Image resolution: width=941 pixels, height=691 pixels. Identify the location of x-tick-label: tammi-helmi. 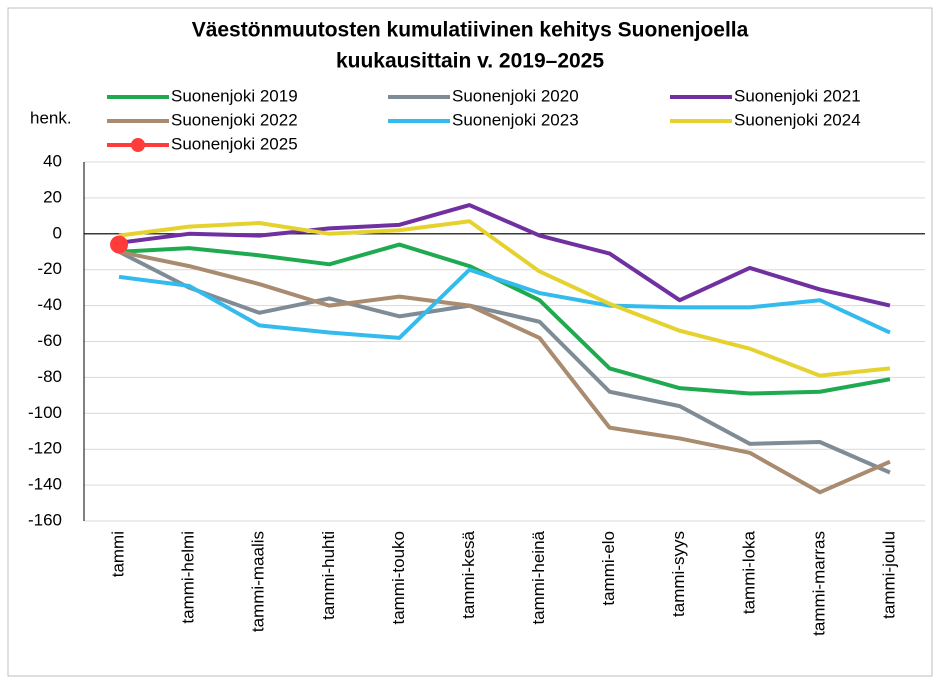
(188, 577).